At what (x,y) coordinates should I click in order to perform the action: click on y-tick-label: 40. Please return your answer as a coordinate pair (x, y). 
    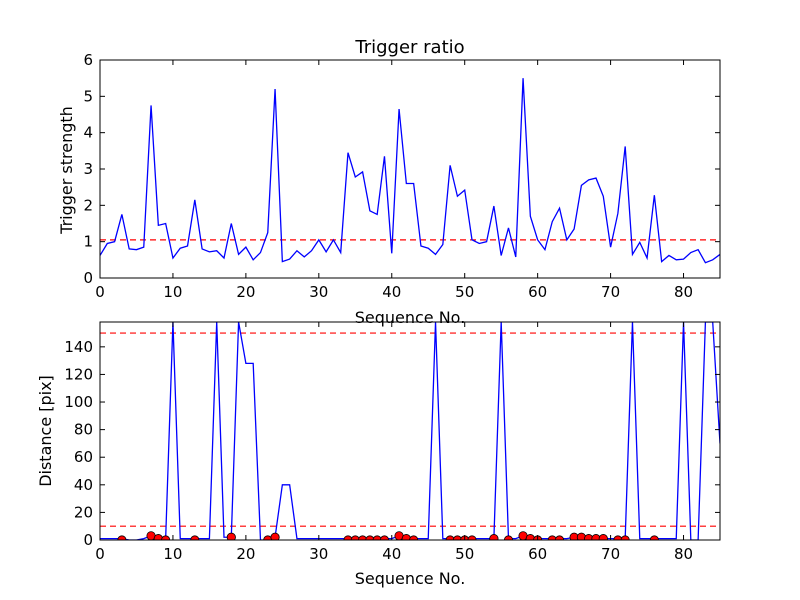
    Looking at the image, I should click on (83, 485).